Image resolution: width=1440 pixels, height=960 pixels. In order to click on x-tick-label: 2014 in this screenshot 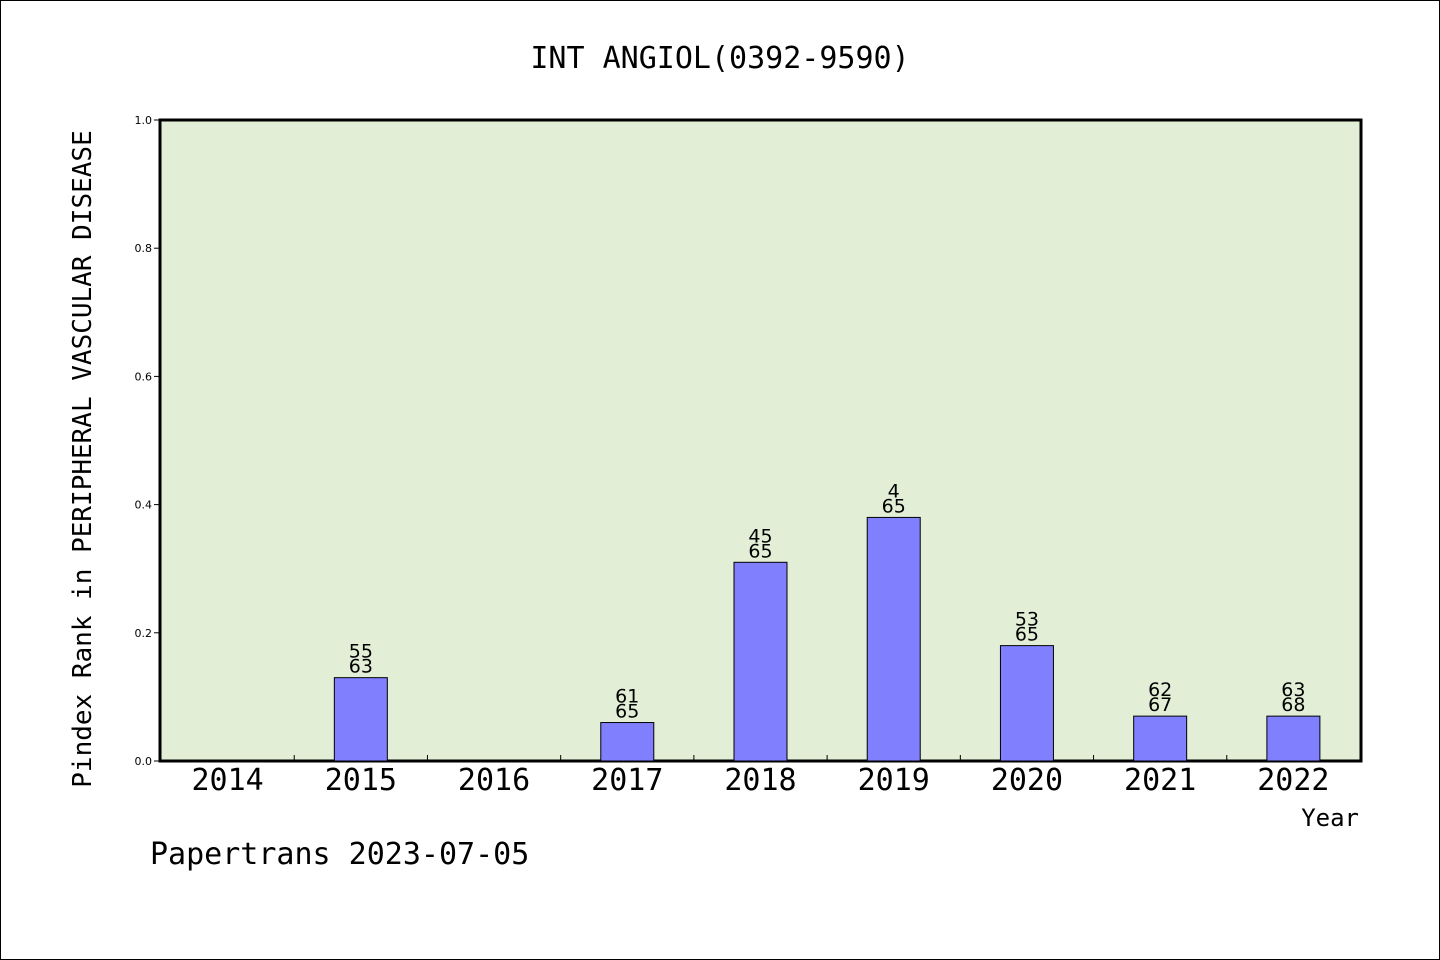, I will do `click(227, 780)`.